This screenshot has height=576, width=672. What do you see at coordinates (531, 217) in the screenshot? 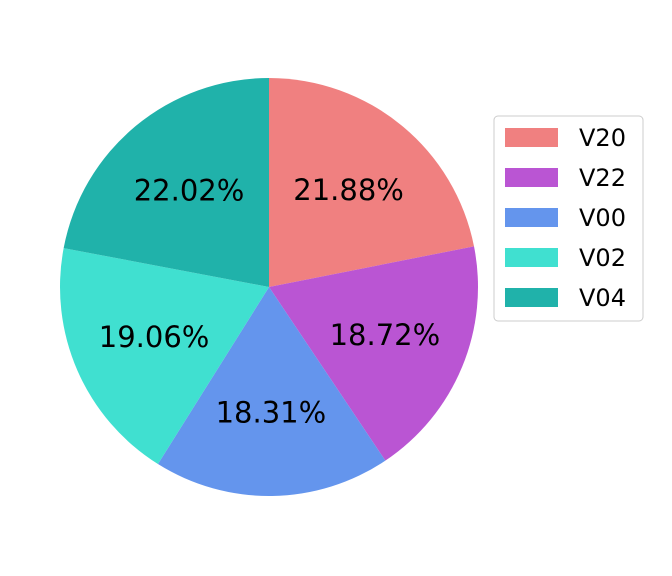
I see `legend-swatch-v00` at bounding box center [531, 217].